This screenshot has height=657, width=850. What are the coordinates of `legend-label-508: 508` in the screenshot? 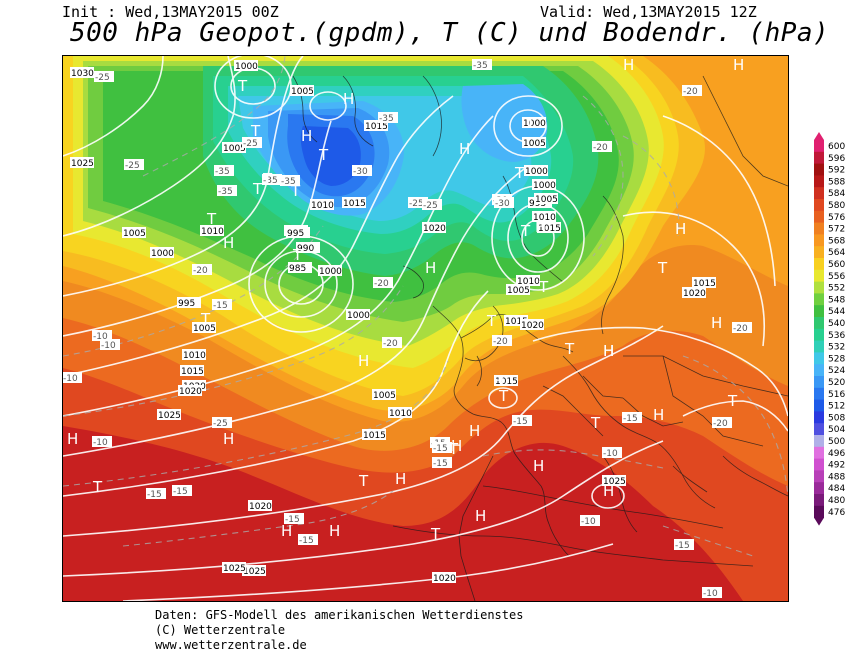 It's located at (836, 418).